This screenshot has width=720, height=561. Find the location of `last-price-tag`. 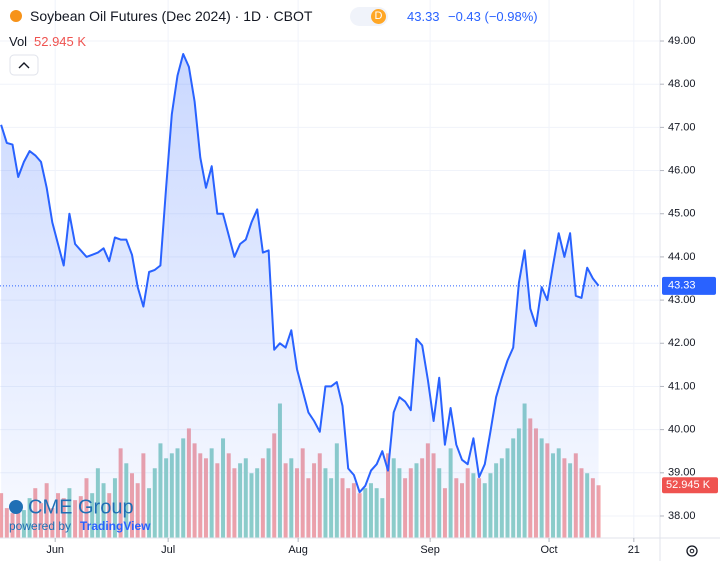

last-price-tag is located at coordinates (689, 285).